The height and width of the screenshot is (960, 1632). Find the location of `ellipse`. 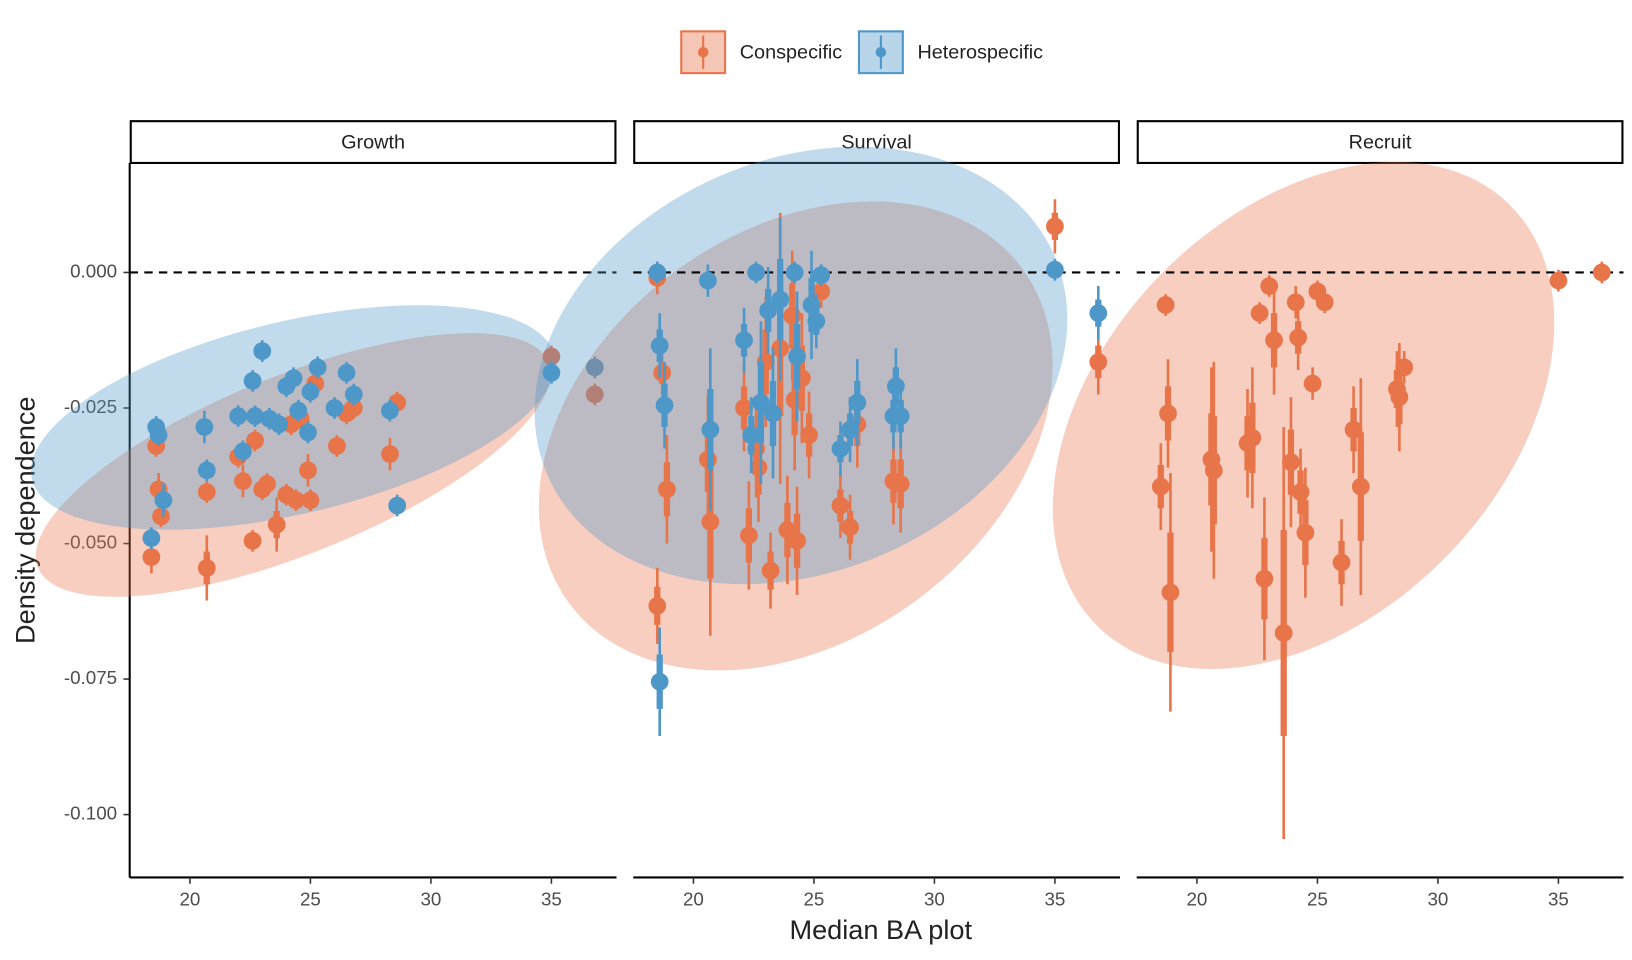

ellipse is located at coordinates (293, 465).